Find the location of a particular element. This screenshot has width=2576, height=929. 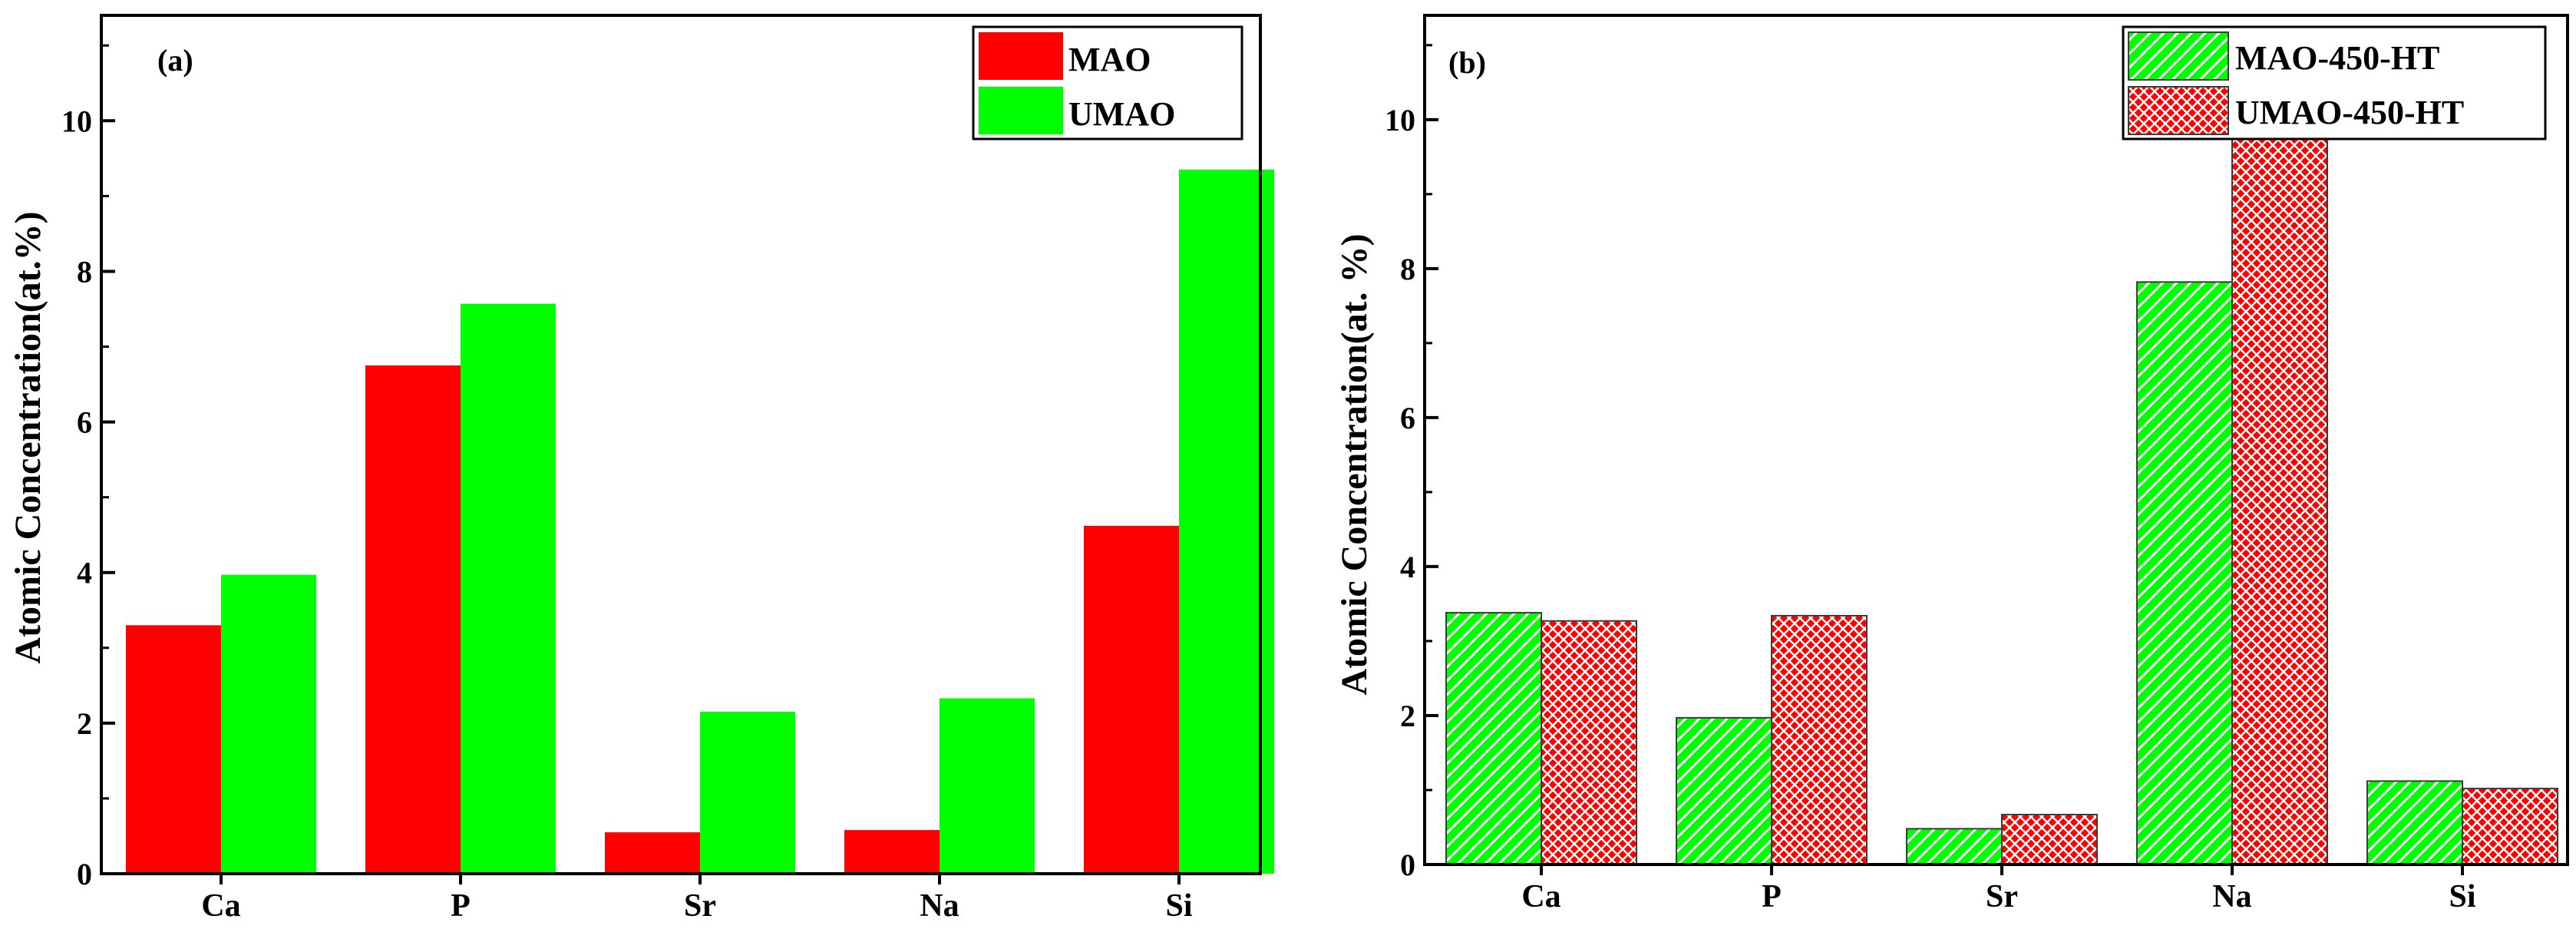

panel-a-legend-swatch-umao is located at coordinates (1021, 110).